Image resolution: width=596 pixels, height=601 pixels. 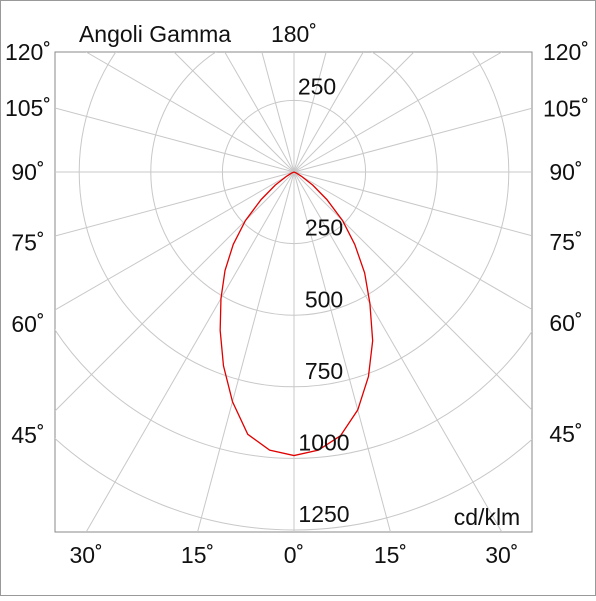 I want to click on r-tick-label: 1250, so click(x=323, y=514).